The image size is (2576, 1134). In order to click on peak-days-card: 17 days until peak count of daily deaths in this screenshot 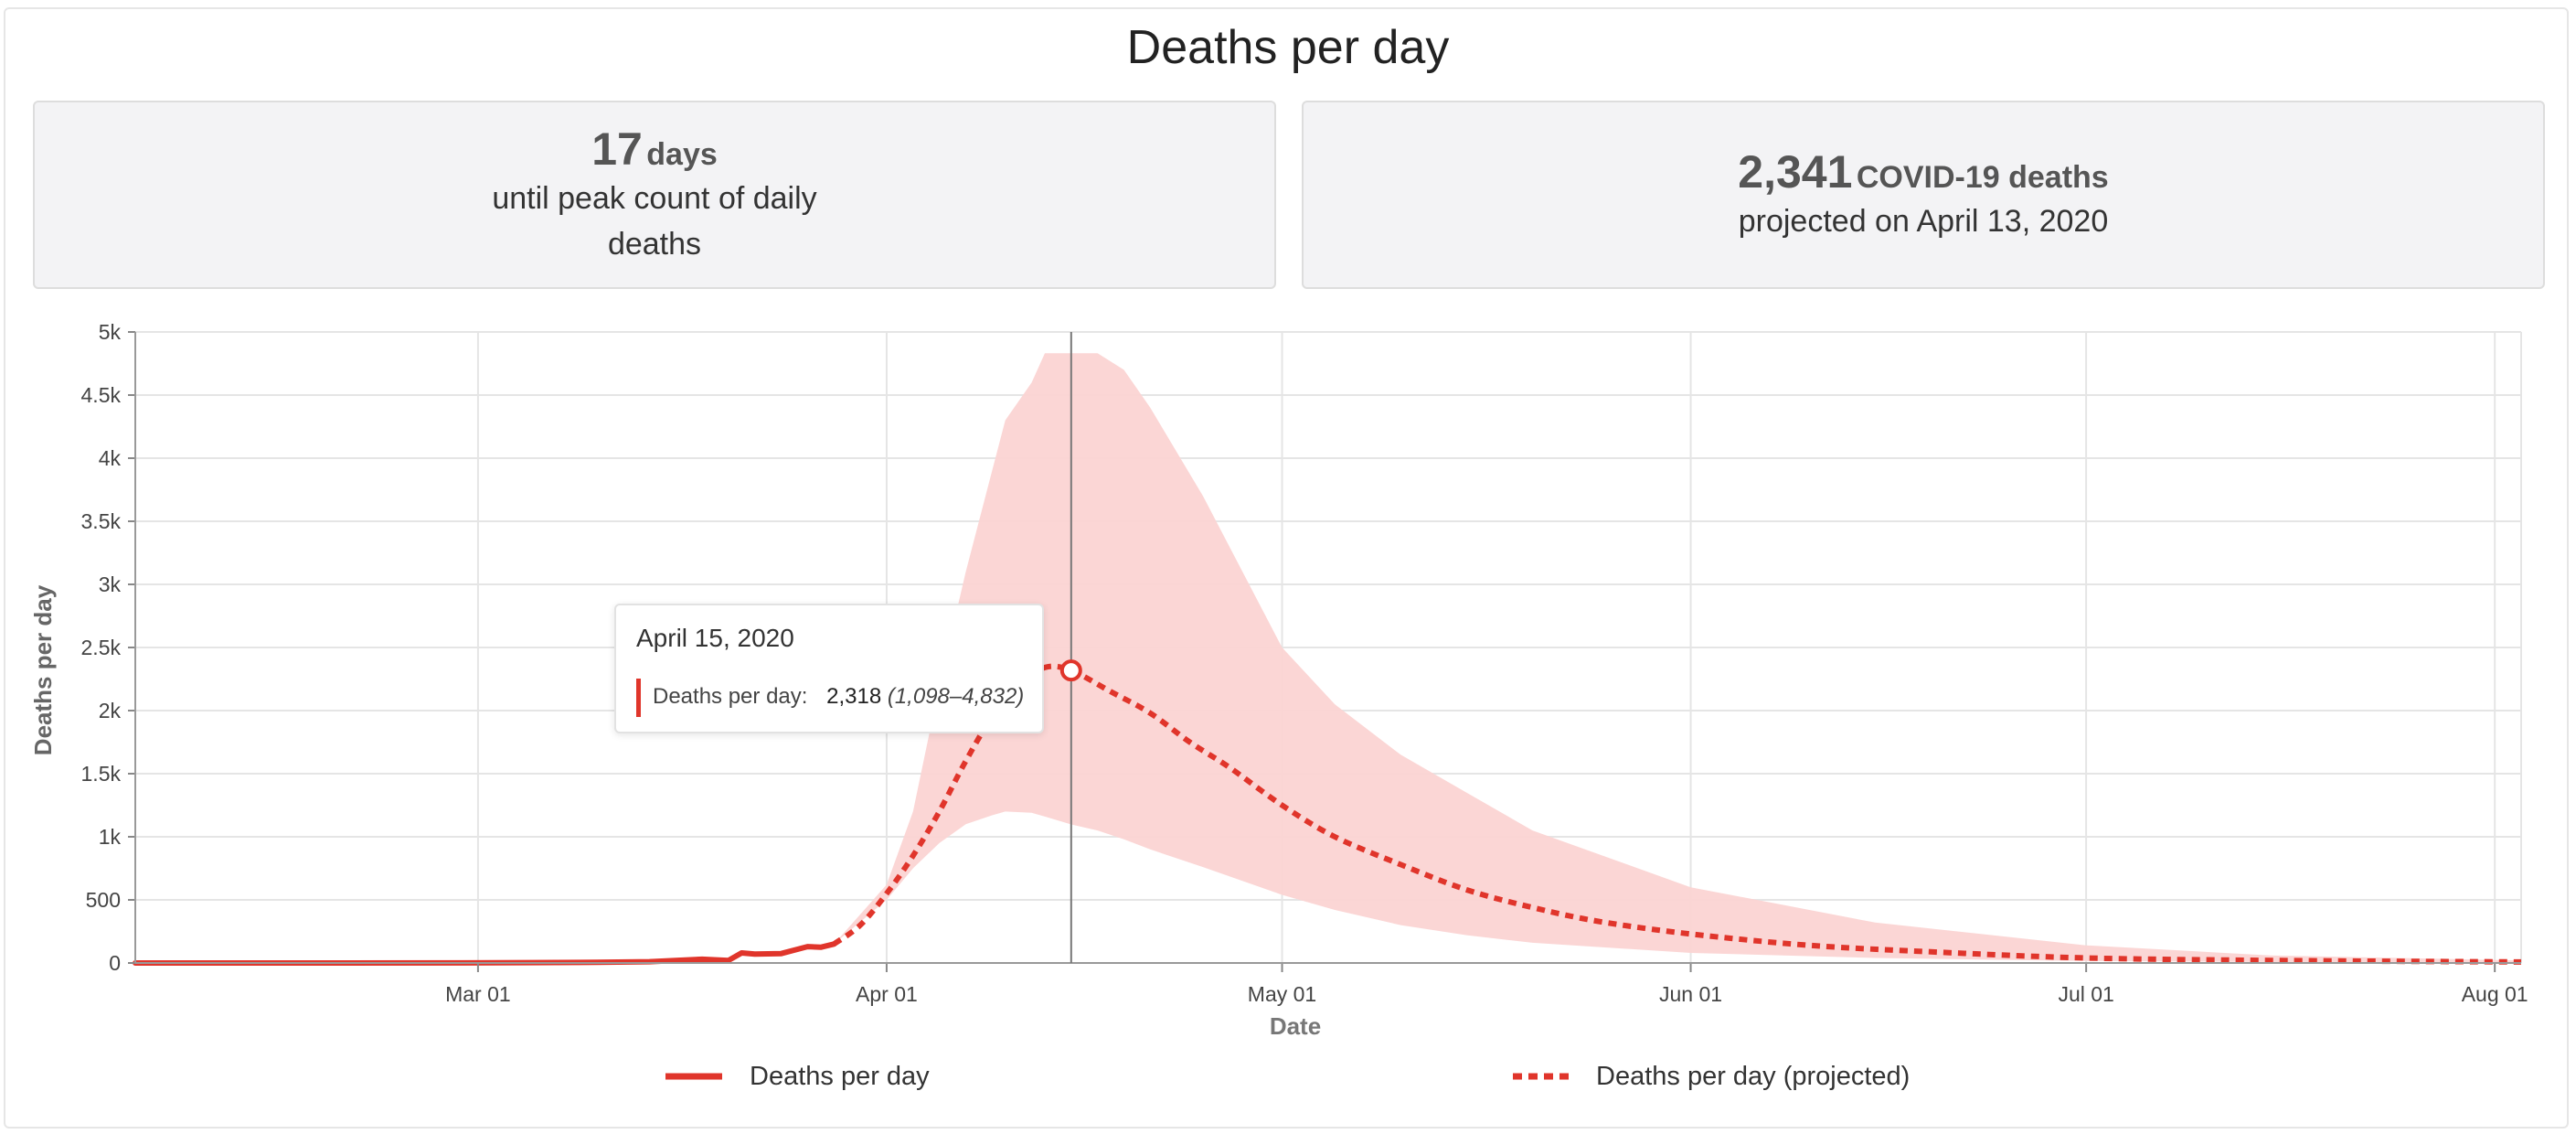, I will do `click(654, 195)`.